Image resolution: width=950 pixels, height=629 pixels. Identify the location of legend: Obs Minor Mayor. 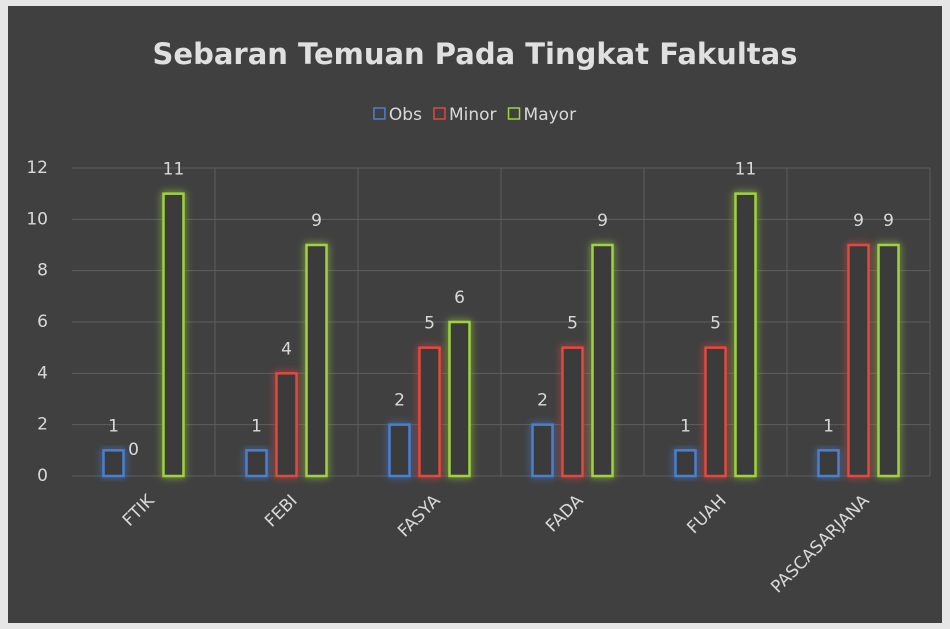
(475, 115).